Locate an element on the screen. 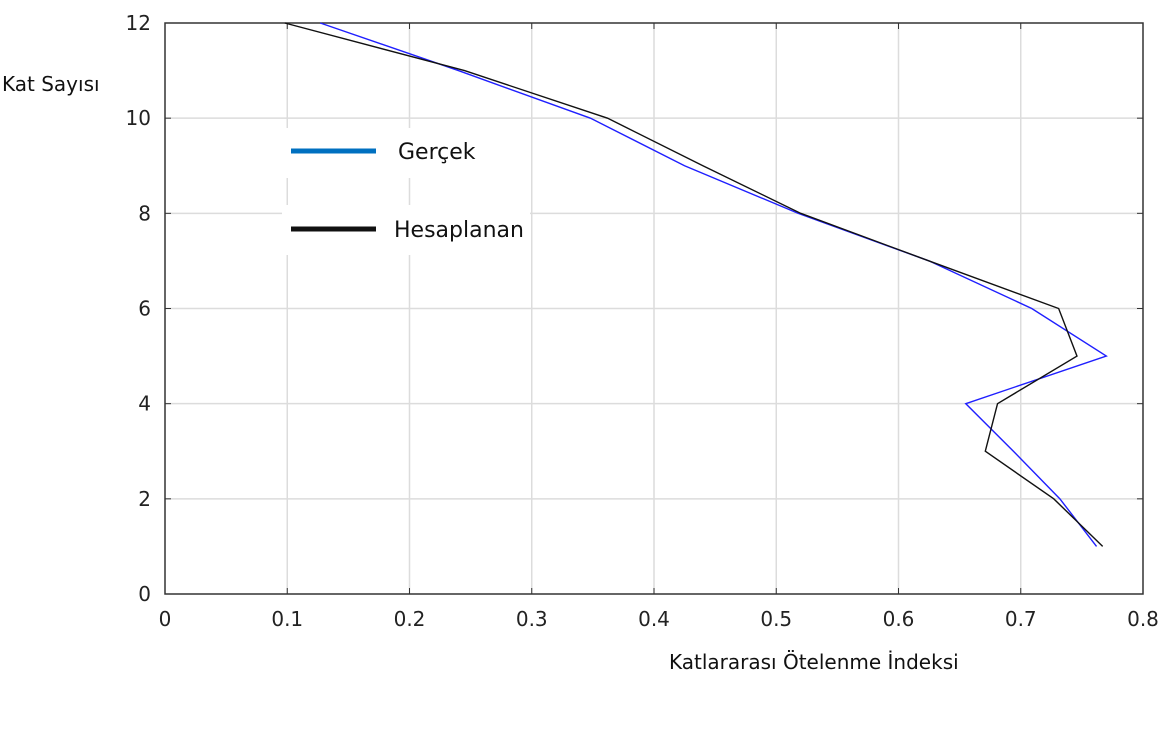  y-tick-label: 10 is located at coordinates (138, 118).